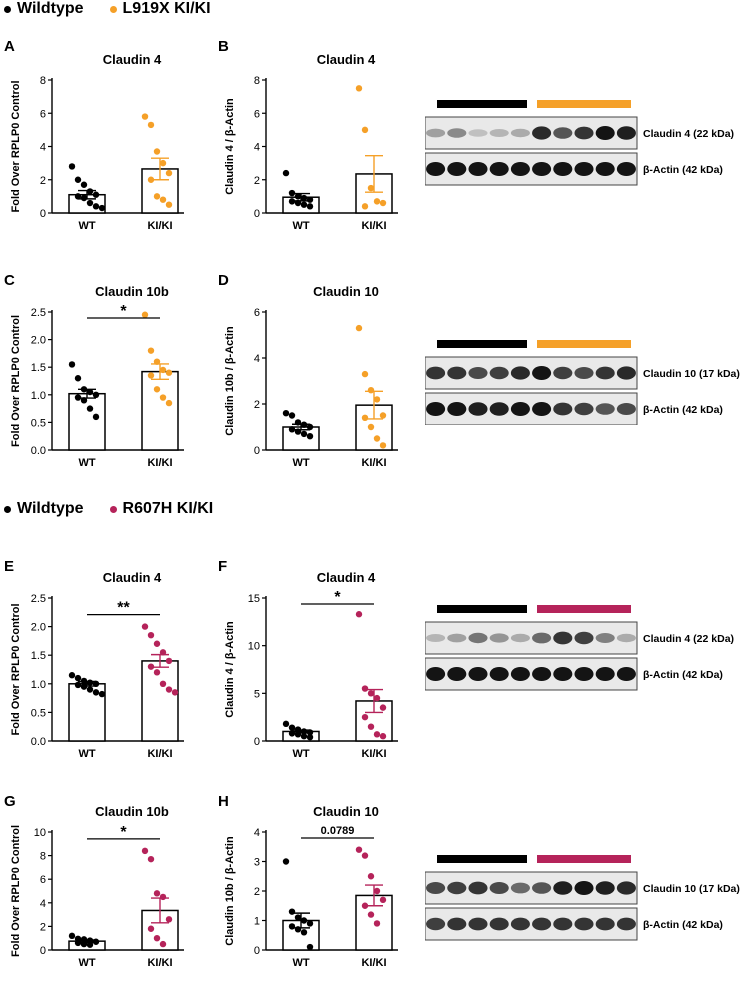 The height and width of the screenshot is (987, 742). I want to click on group-bar-kiki, so click(584, 859).